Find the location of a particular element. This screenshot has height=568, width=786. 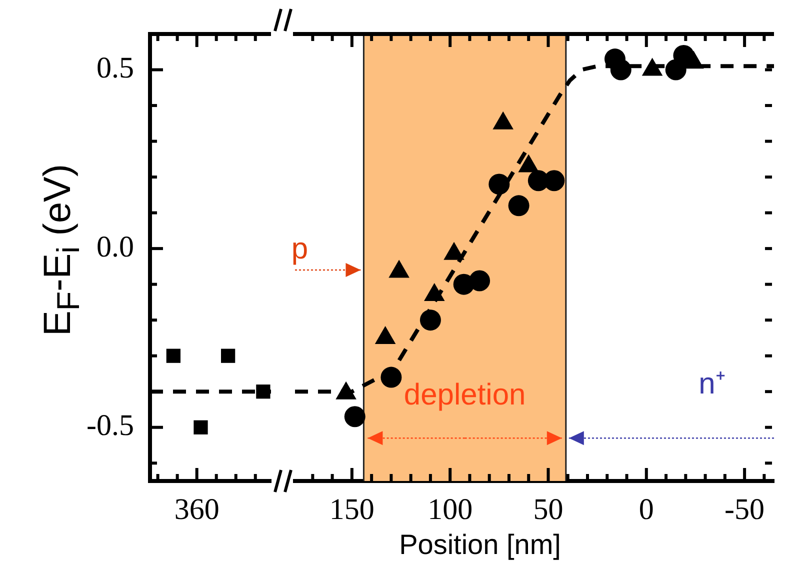

x-tick-label: 100 is located at coordinates (450, 509).